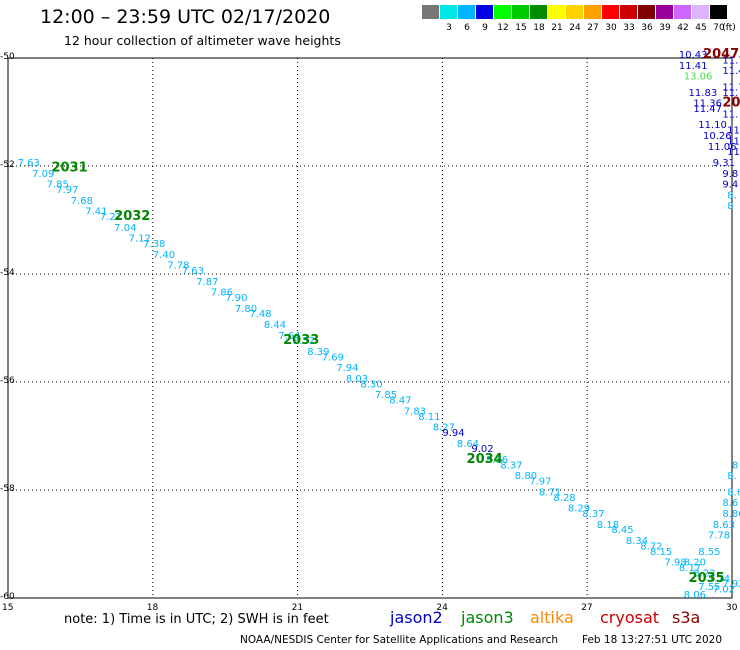 This screenshot has width=740, height=650. I want to click on legend-value: 12, so click(503, 28).